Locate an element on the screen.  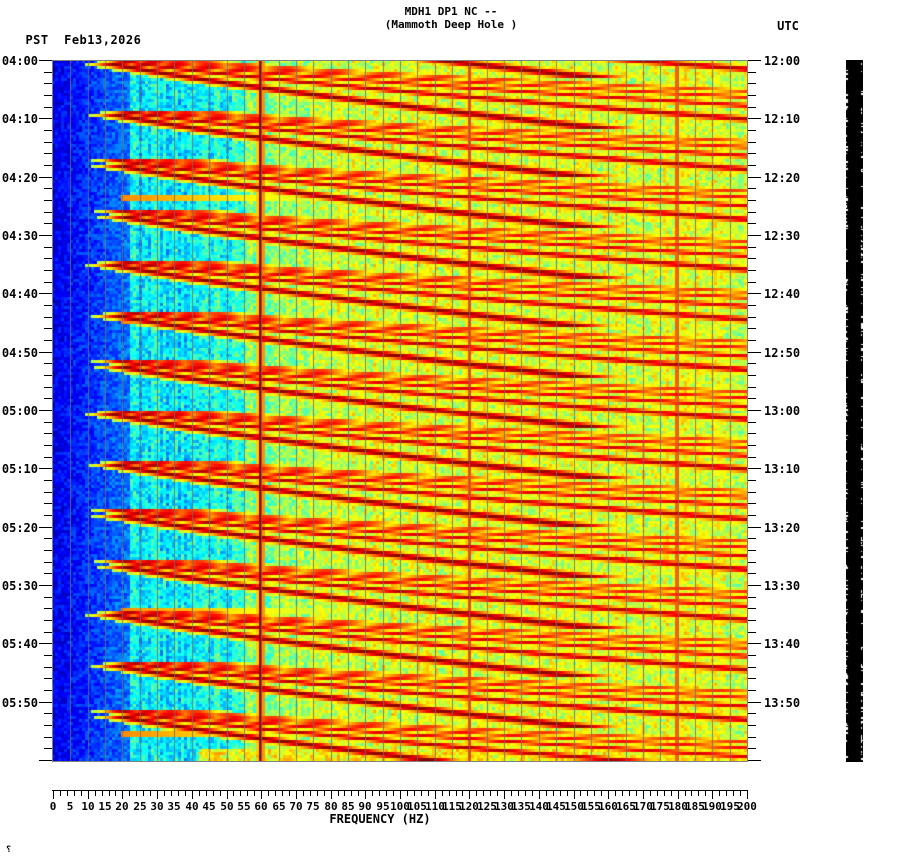
y-axis-left-label: 04:40 is located at coordinates (19, 294).